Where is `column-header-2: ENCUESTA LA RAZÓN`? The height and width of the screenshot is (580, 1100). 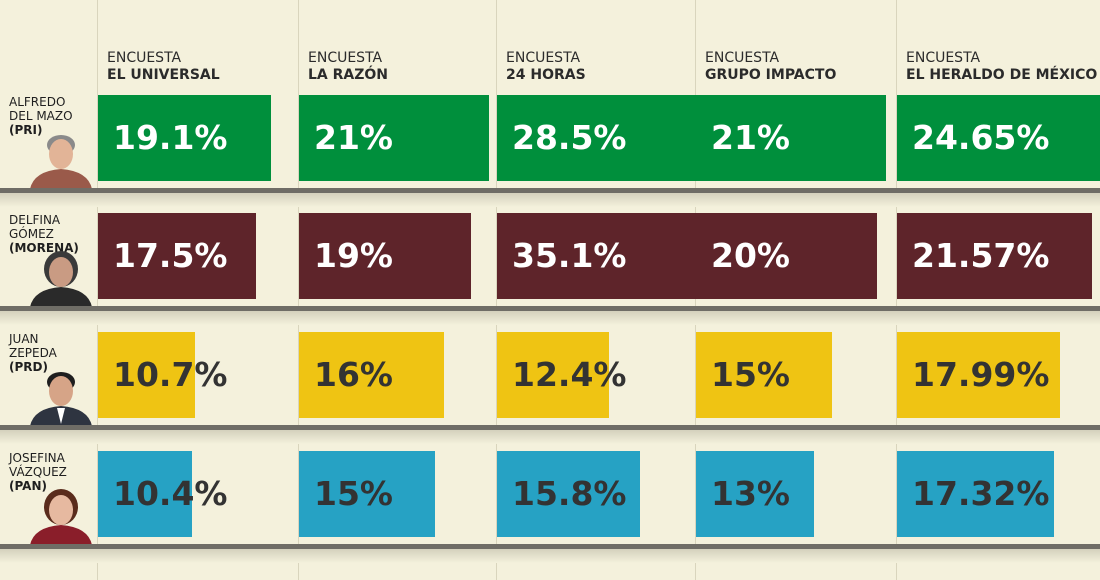
column-header-2: ENCUESTA LA RAZÓN is located at coordinates (348, 67).